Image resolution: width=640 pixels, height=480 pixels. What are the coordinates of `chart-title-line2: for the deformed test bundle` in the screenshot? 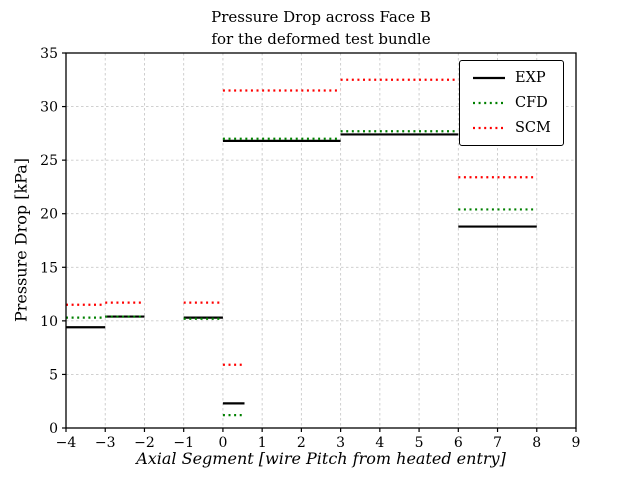 It's located at (321, 39).